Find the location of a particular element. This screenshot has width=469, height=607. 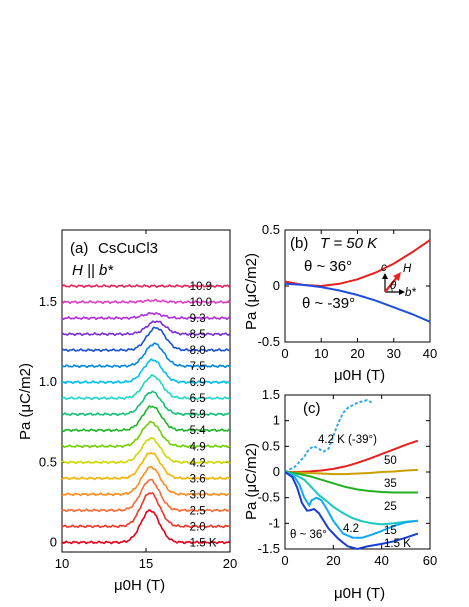

c-label-4.2: 4.2 is located at coordinates (351, 529).